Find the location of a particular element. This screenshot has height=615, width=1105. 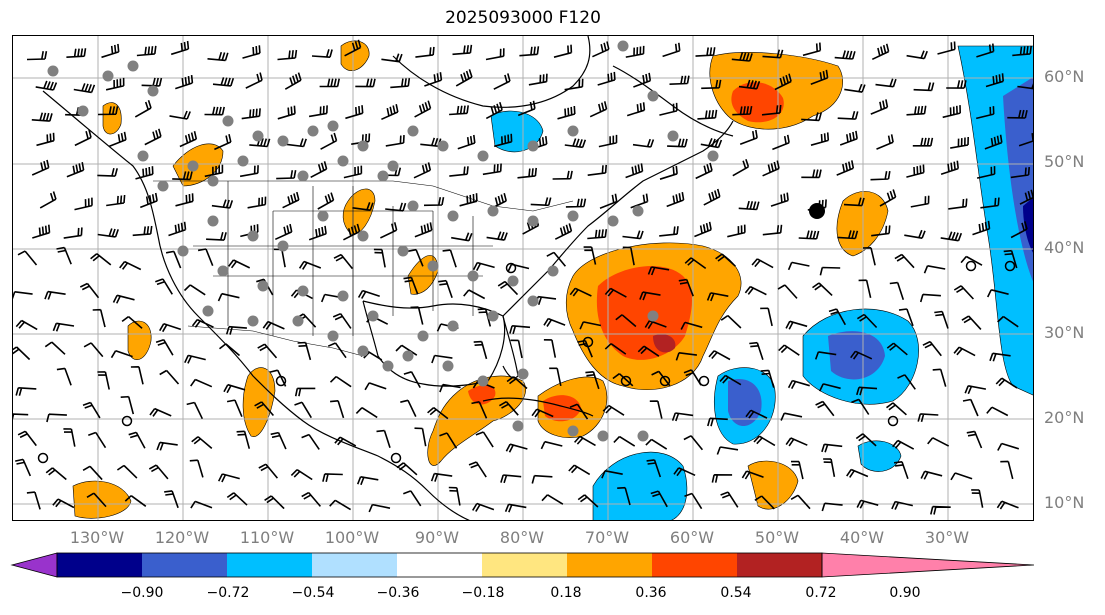

lat-label-30n: 30°N is located at coordinates (1064, 332).